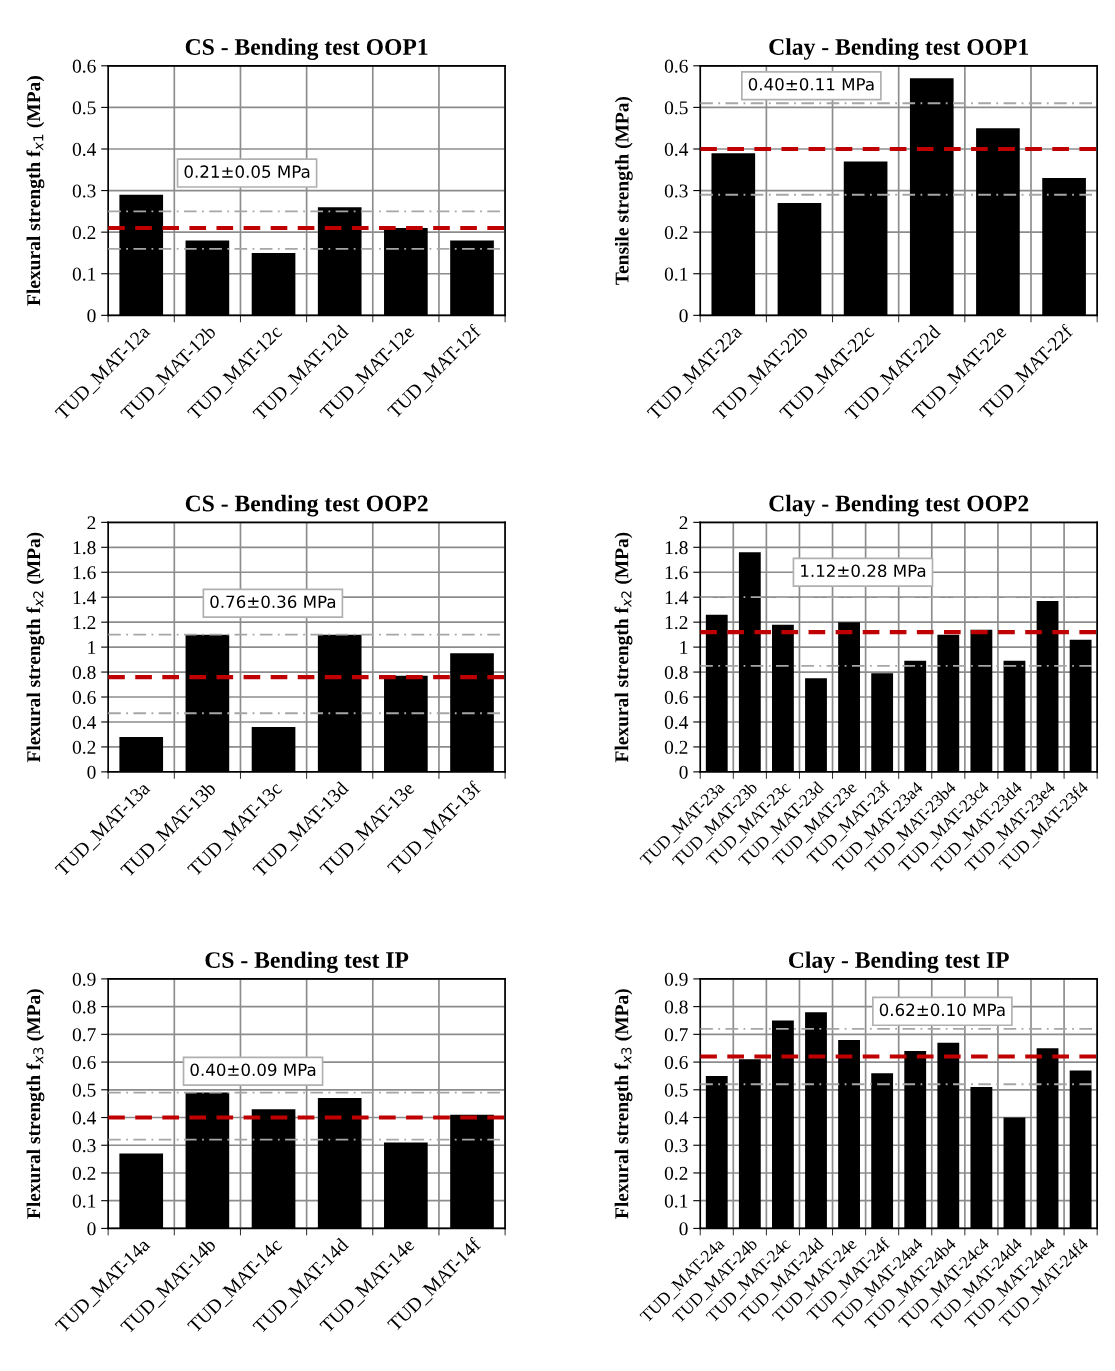 The height and width of the screenshot is (1371, 1115). What do you see at coordinates (253, 1070) in the screenshot?
I see `annotation: 0.40±0.09 MPa` at bounding box center [253, 1070].